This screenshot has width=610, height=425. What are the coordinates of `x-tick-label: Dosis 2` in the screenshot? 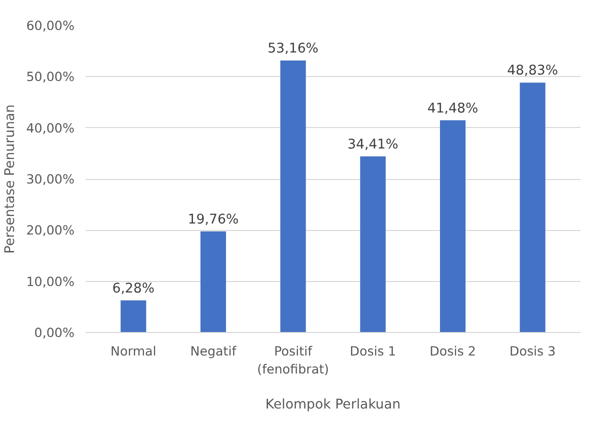 It's located at (453, 351).